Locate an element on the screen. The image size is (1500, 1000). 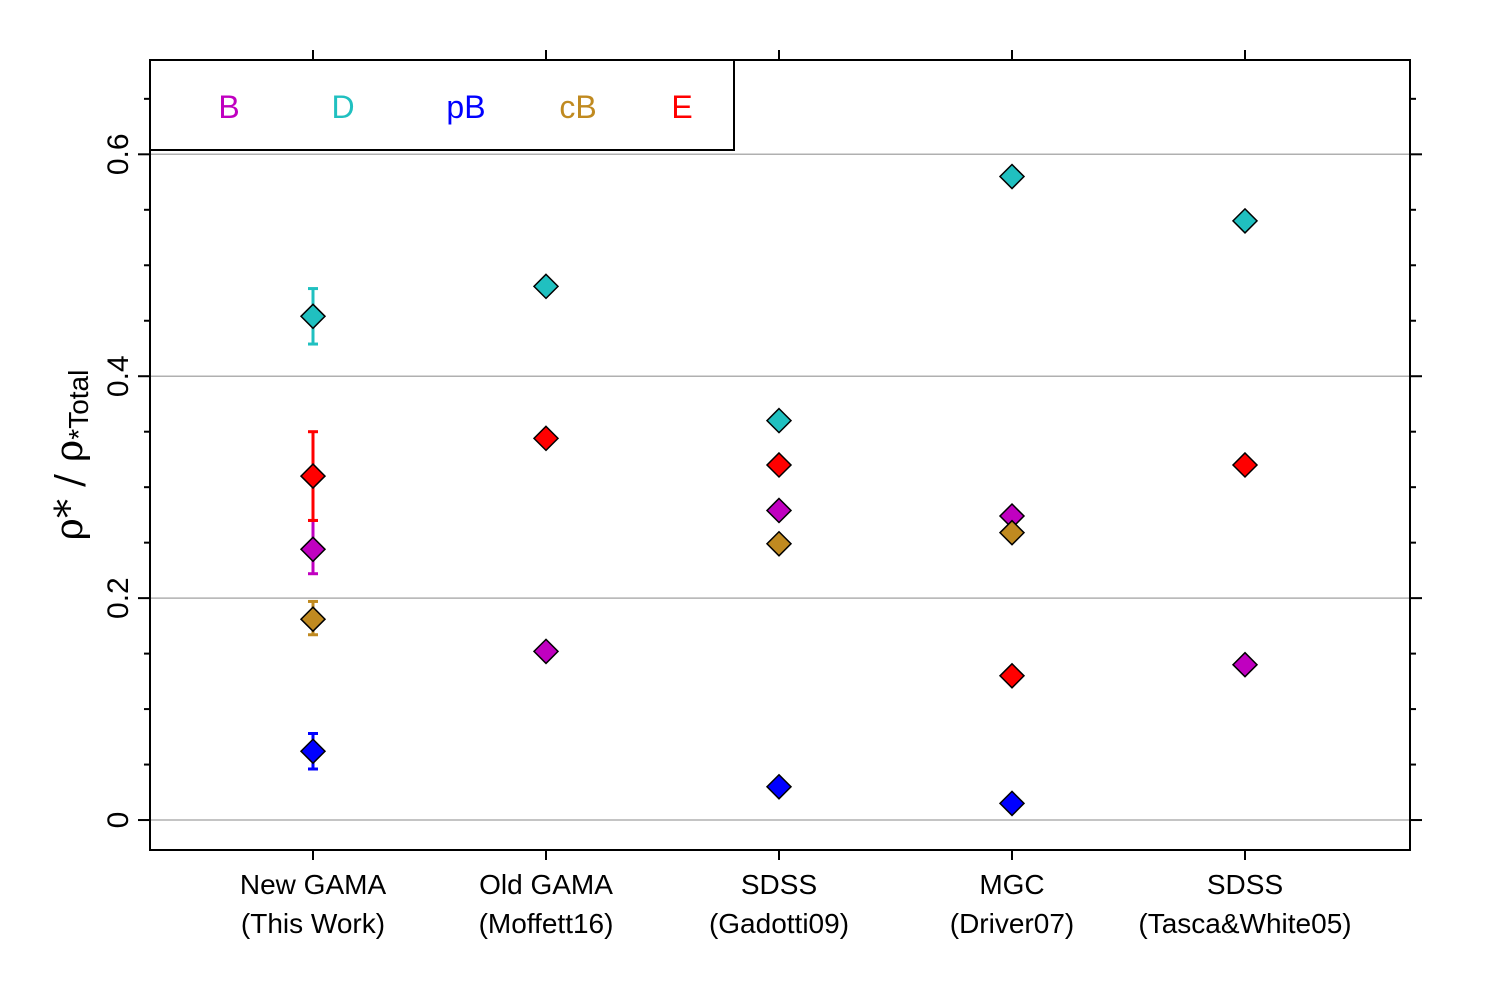
legend-box is located at coordinates (442, 105).